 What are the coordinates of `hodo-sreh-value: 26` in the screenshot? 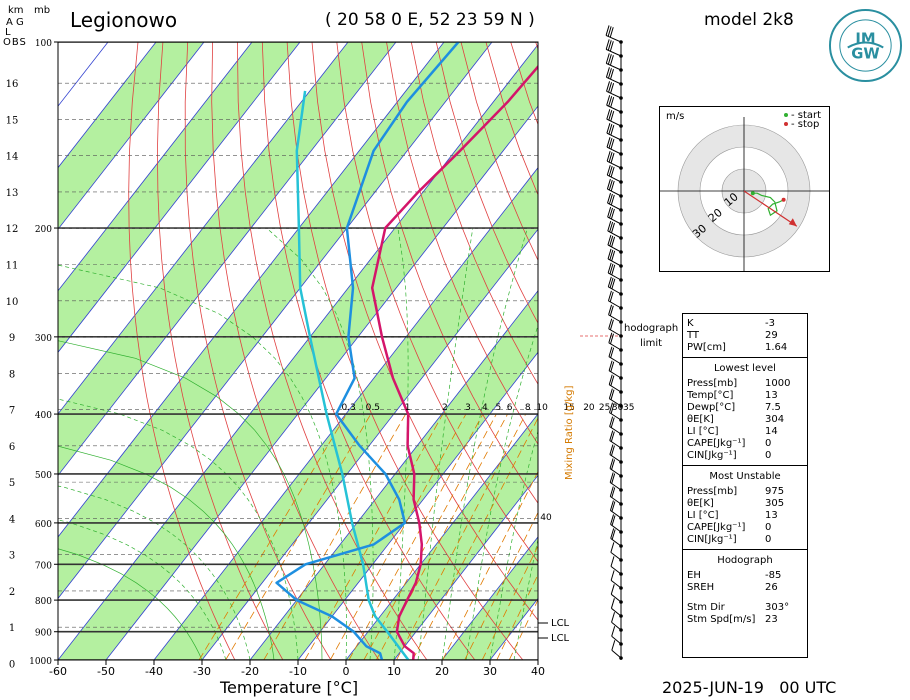 It's located at (771, 587).